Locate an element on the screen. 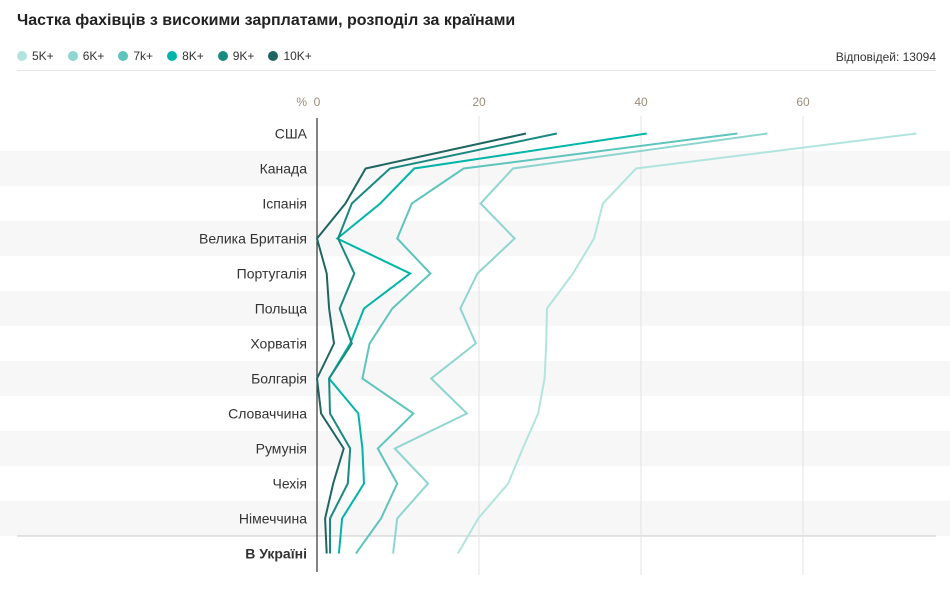 This screenshot has width=950, height=591. x-axis-unit: % is located at coordinates (301, 102).